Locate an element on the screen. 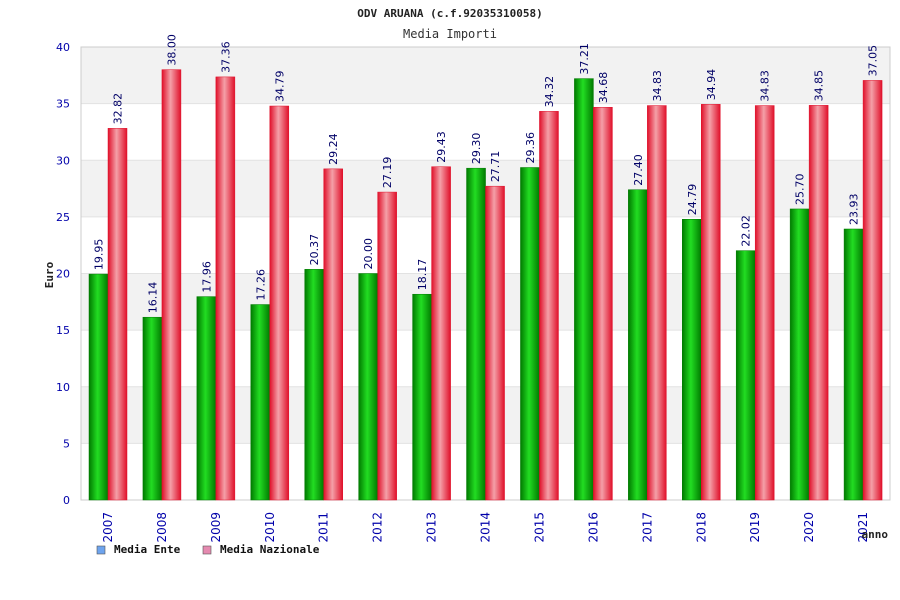 This screenshot has height=600, width=900. y-tick-label: 35 is located at coordinates (63, 104).